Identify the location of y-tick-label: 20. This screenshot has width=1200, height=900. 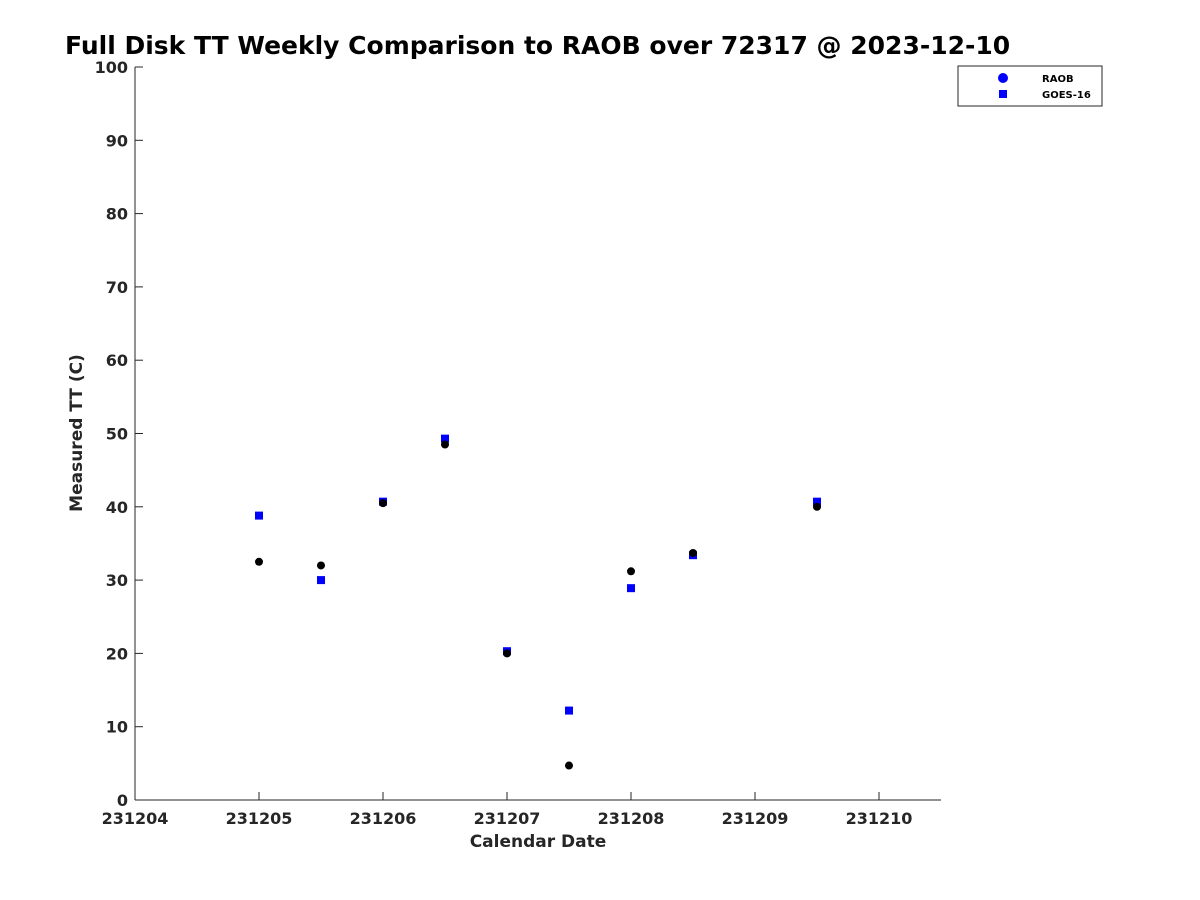
(117, 653).